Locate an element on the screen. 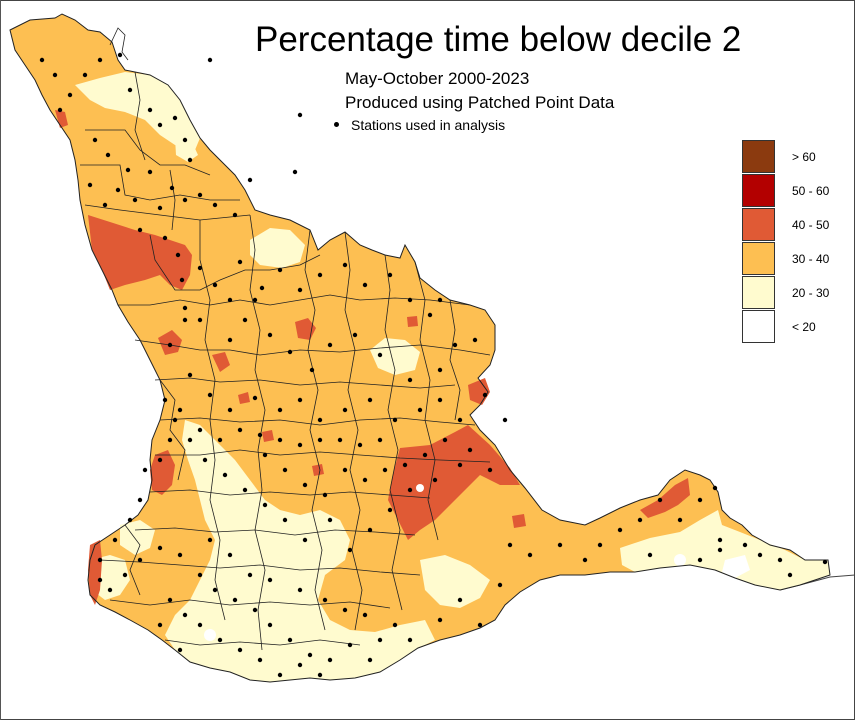  legend-label: > 60 is located at coordinates (804, 157).